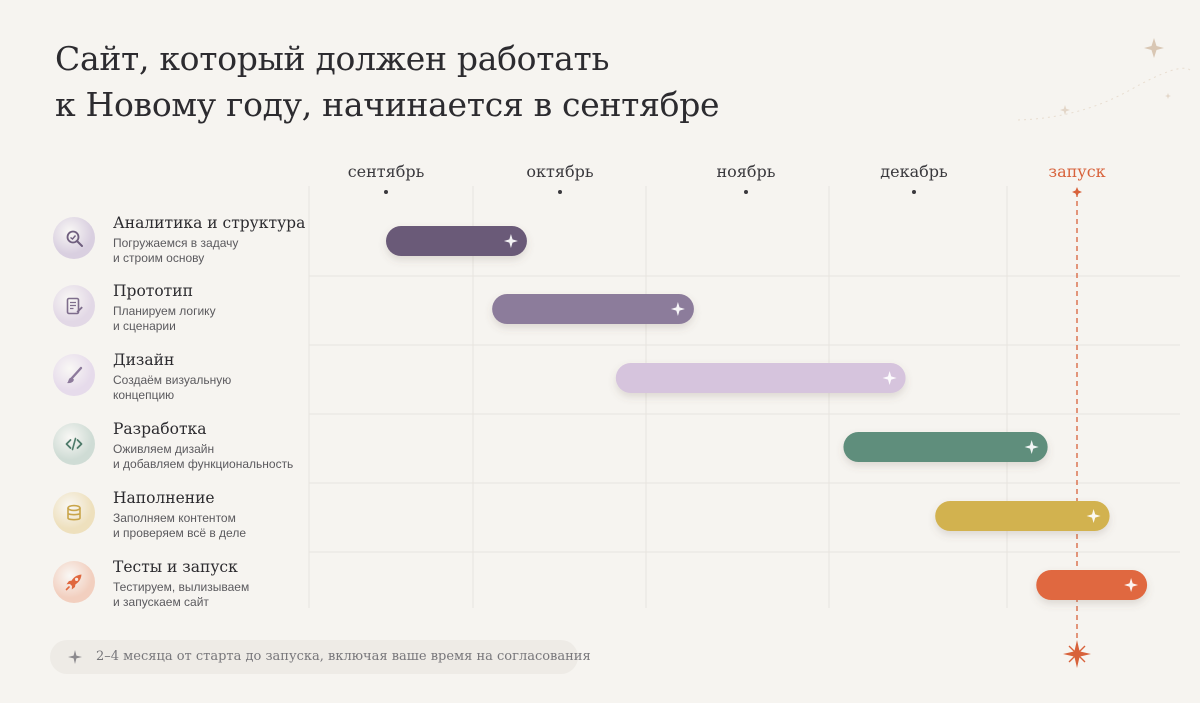 The width and height of the screenshot is (1200, 703). Describe the element at coordinates (176, 243) in the screenshot. I see `task-description-line: Погружаемся в задачу` at that location.